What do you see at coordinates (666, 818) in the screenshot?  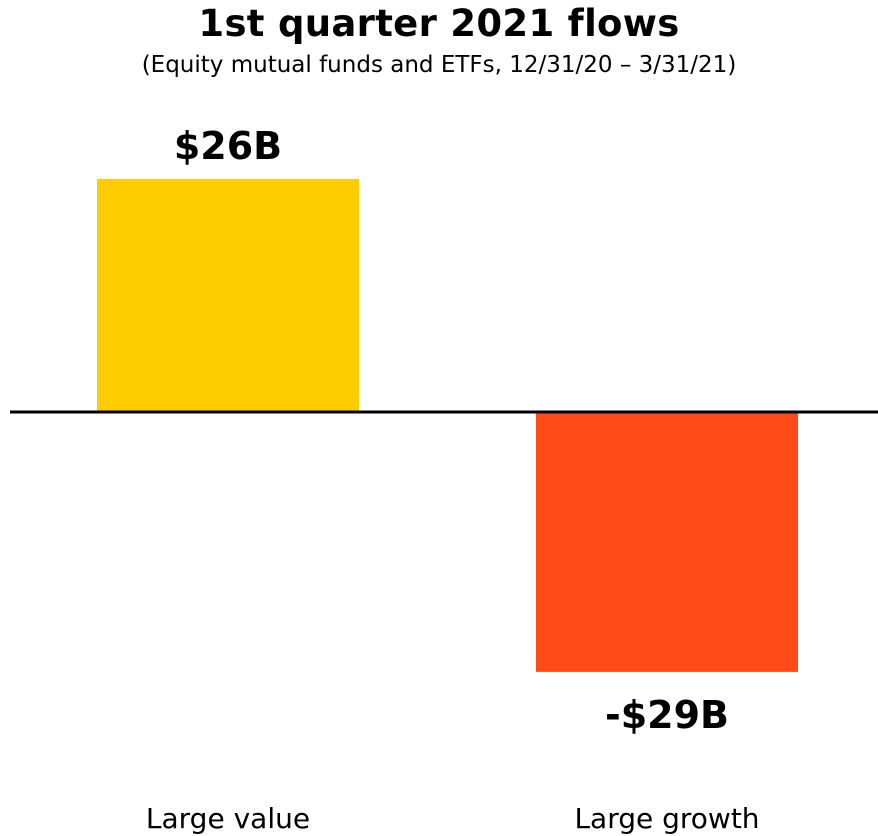 I see `category-label-large-growth: Large growth` at bounding box center [666, 818].